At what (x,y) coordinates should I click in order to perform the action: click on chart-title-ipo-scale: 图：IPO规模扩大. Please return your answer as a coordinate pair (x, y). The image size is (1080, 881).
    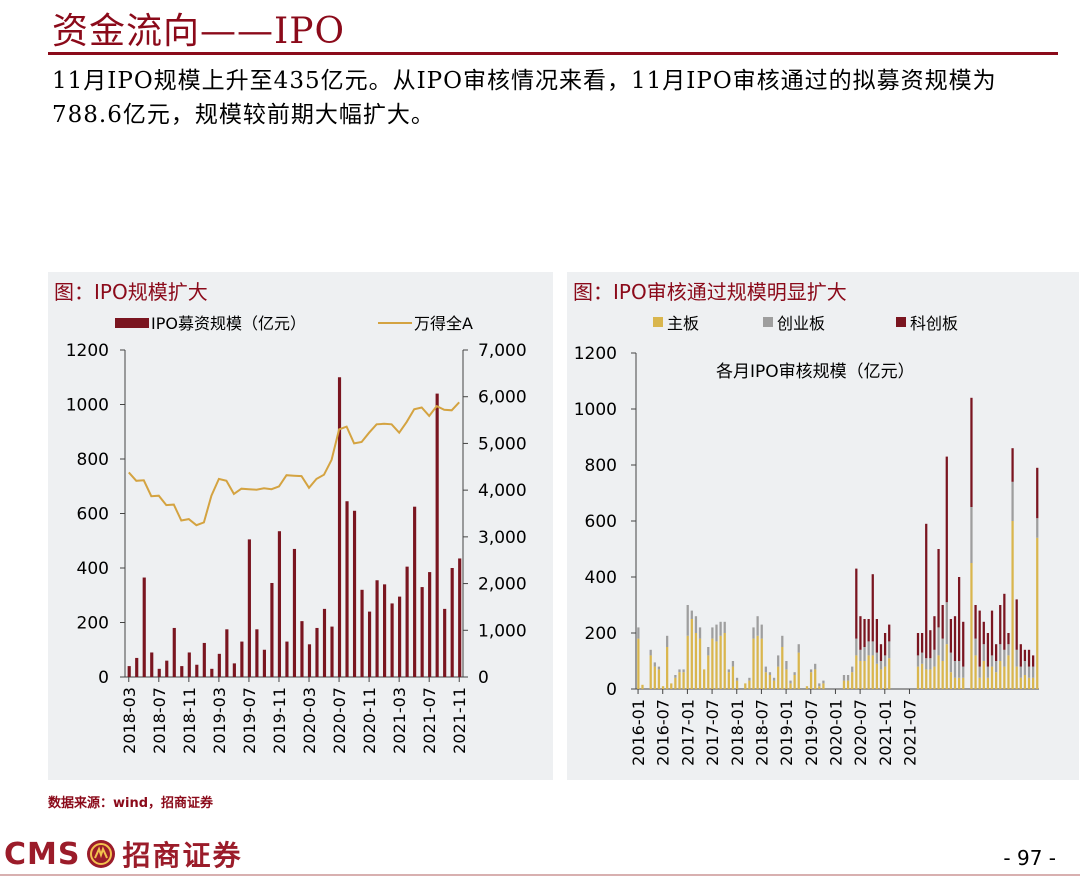
    Looking at the image, I should click on (131, 292).